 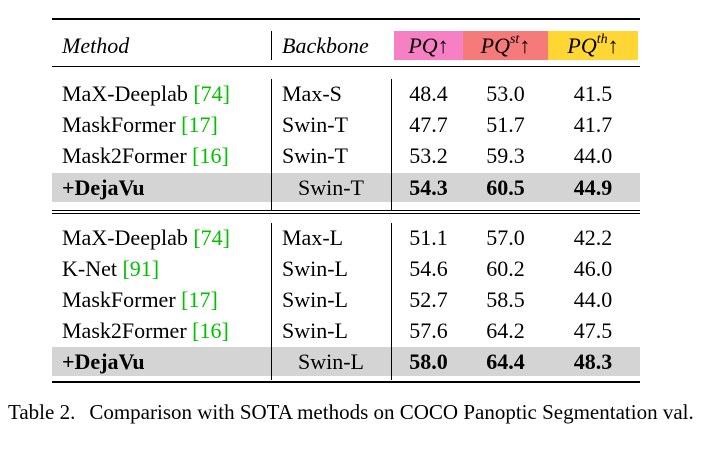 What do you see at coordinates (505, 155) in the screenshot?
I see `pq-st-cell: 59.3` at bounding box center [505, 155].